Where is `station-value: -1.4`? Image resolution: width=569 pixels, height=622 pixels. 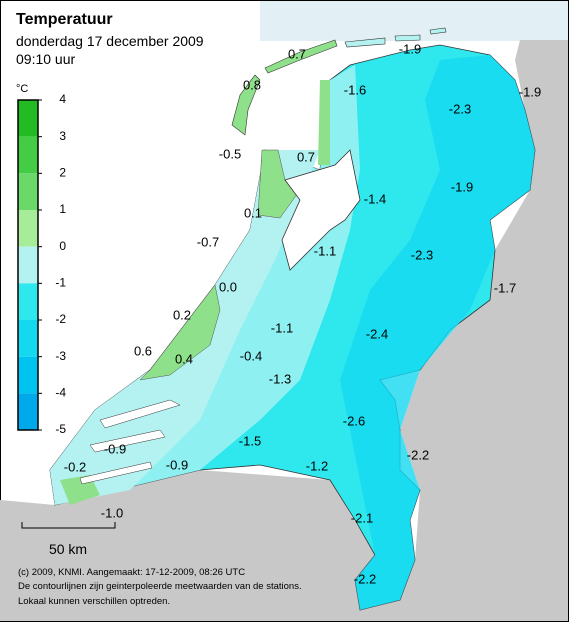
station-value: -1.4 is located at coordinates (375, 198).